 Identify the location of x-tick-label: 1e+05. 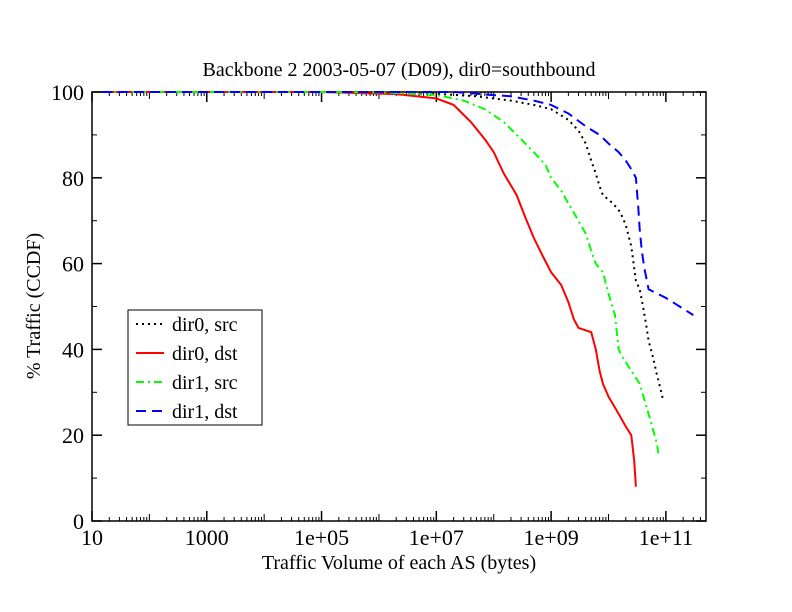
(321, 537).